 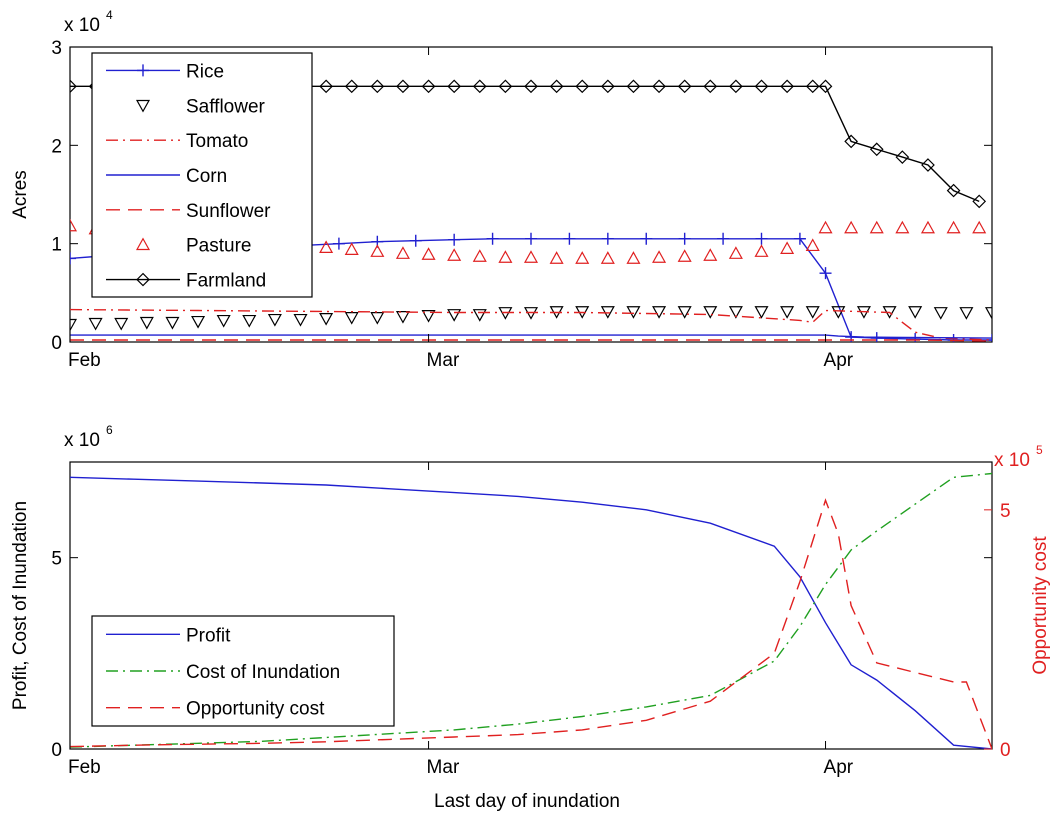 I want to click on legend-item-opportunity-cost: Opportunity cost, so click(x=215, y=709).